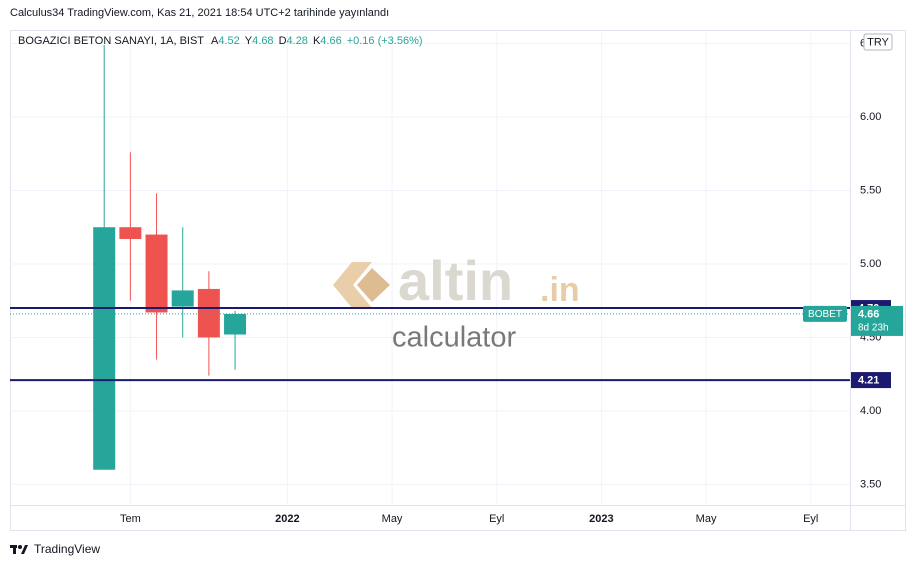 This screenshot has height=568, width=916. I want to click on y-tick-label: 5.00, so click(870, 264).